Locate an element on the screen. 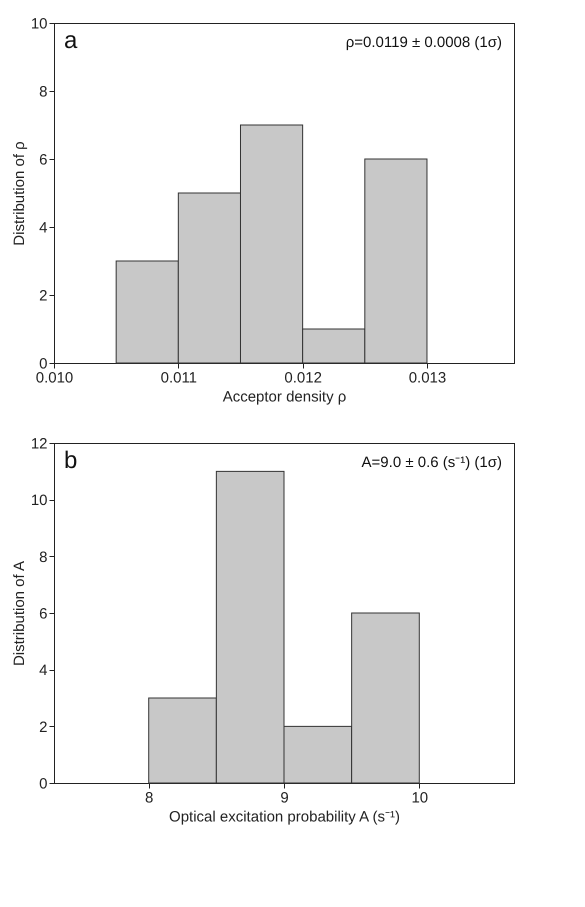 Image resolution: width=585 pixels, height=907 pixels. annotation: b is located at coordinates (71, 460).